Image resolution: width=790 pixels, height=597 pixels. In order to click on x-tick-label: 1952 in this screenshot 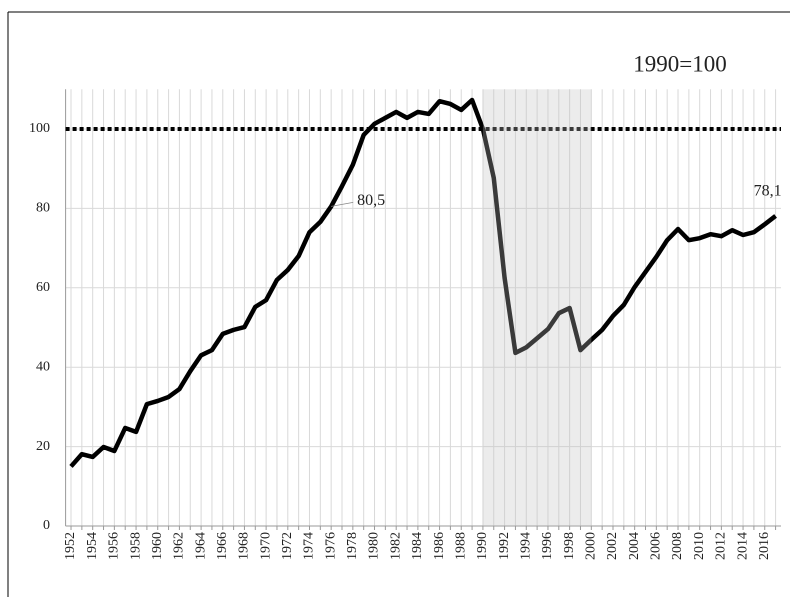, I will do `click(70, 546)`.